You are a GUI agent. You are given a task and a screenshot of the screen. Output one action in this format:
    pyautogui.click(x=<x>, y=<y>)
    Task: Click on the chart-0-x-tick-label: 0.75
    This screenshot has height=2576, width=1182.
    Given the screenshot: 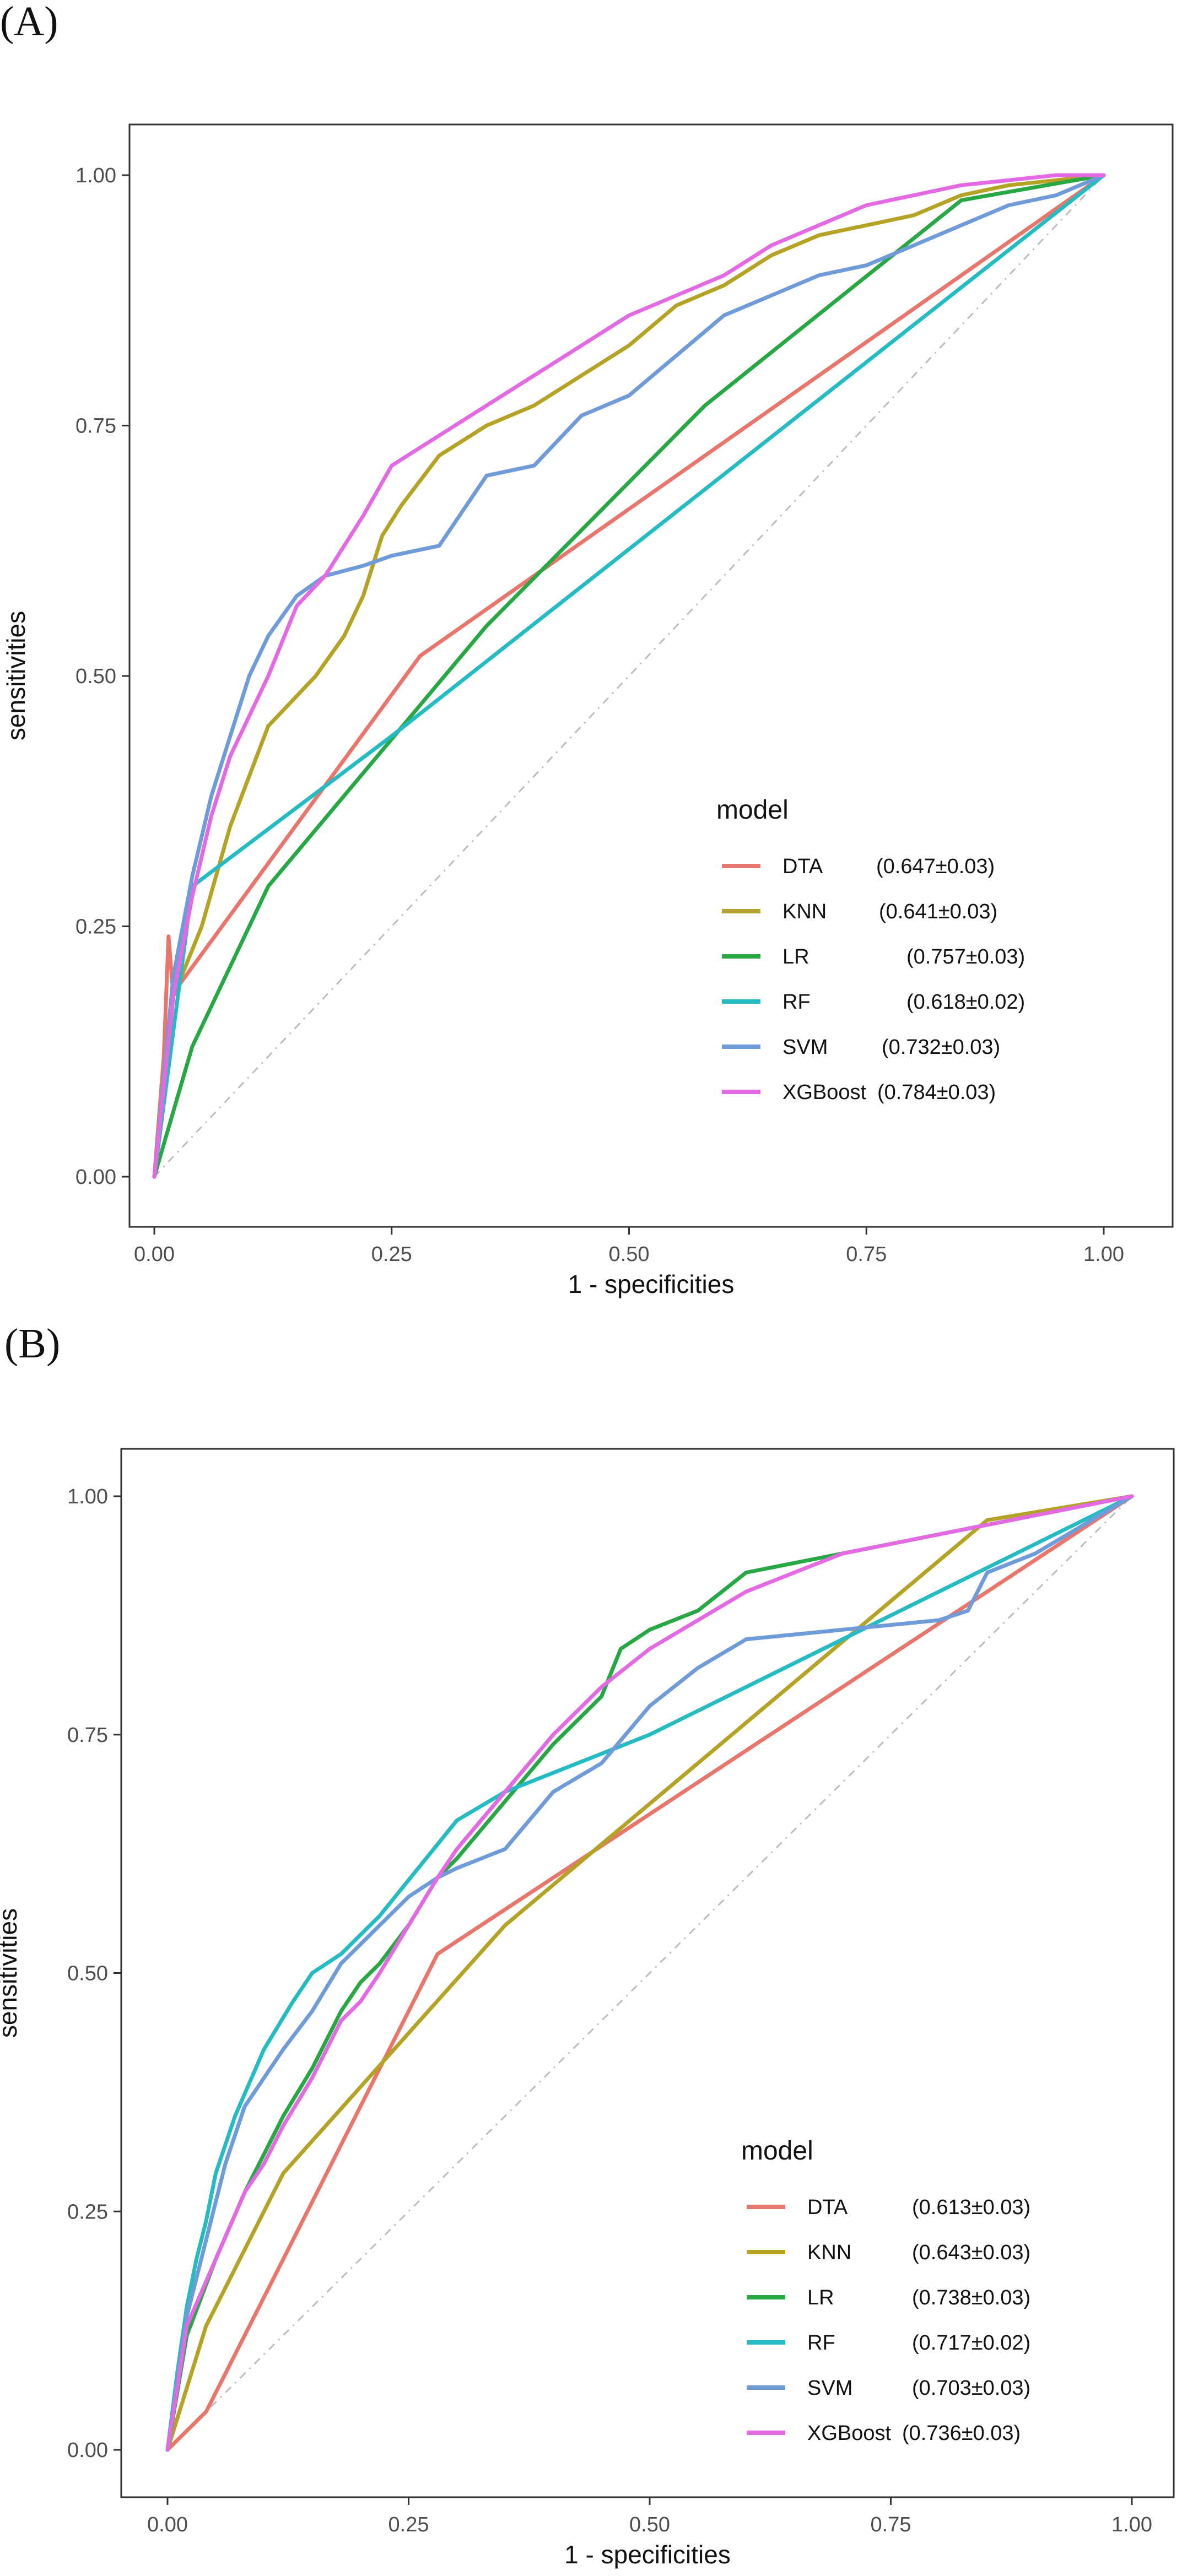 What is the action you would take?
    pyautogui.click(x=866, y=1254)
    